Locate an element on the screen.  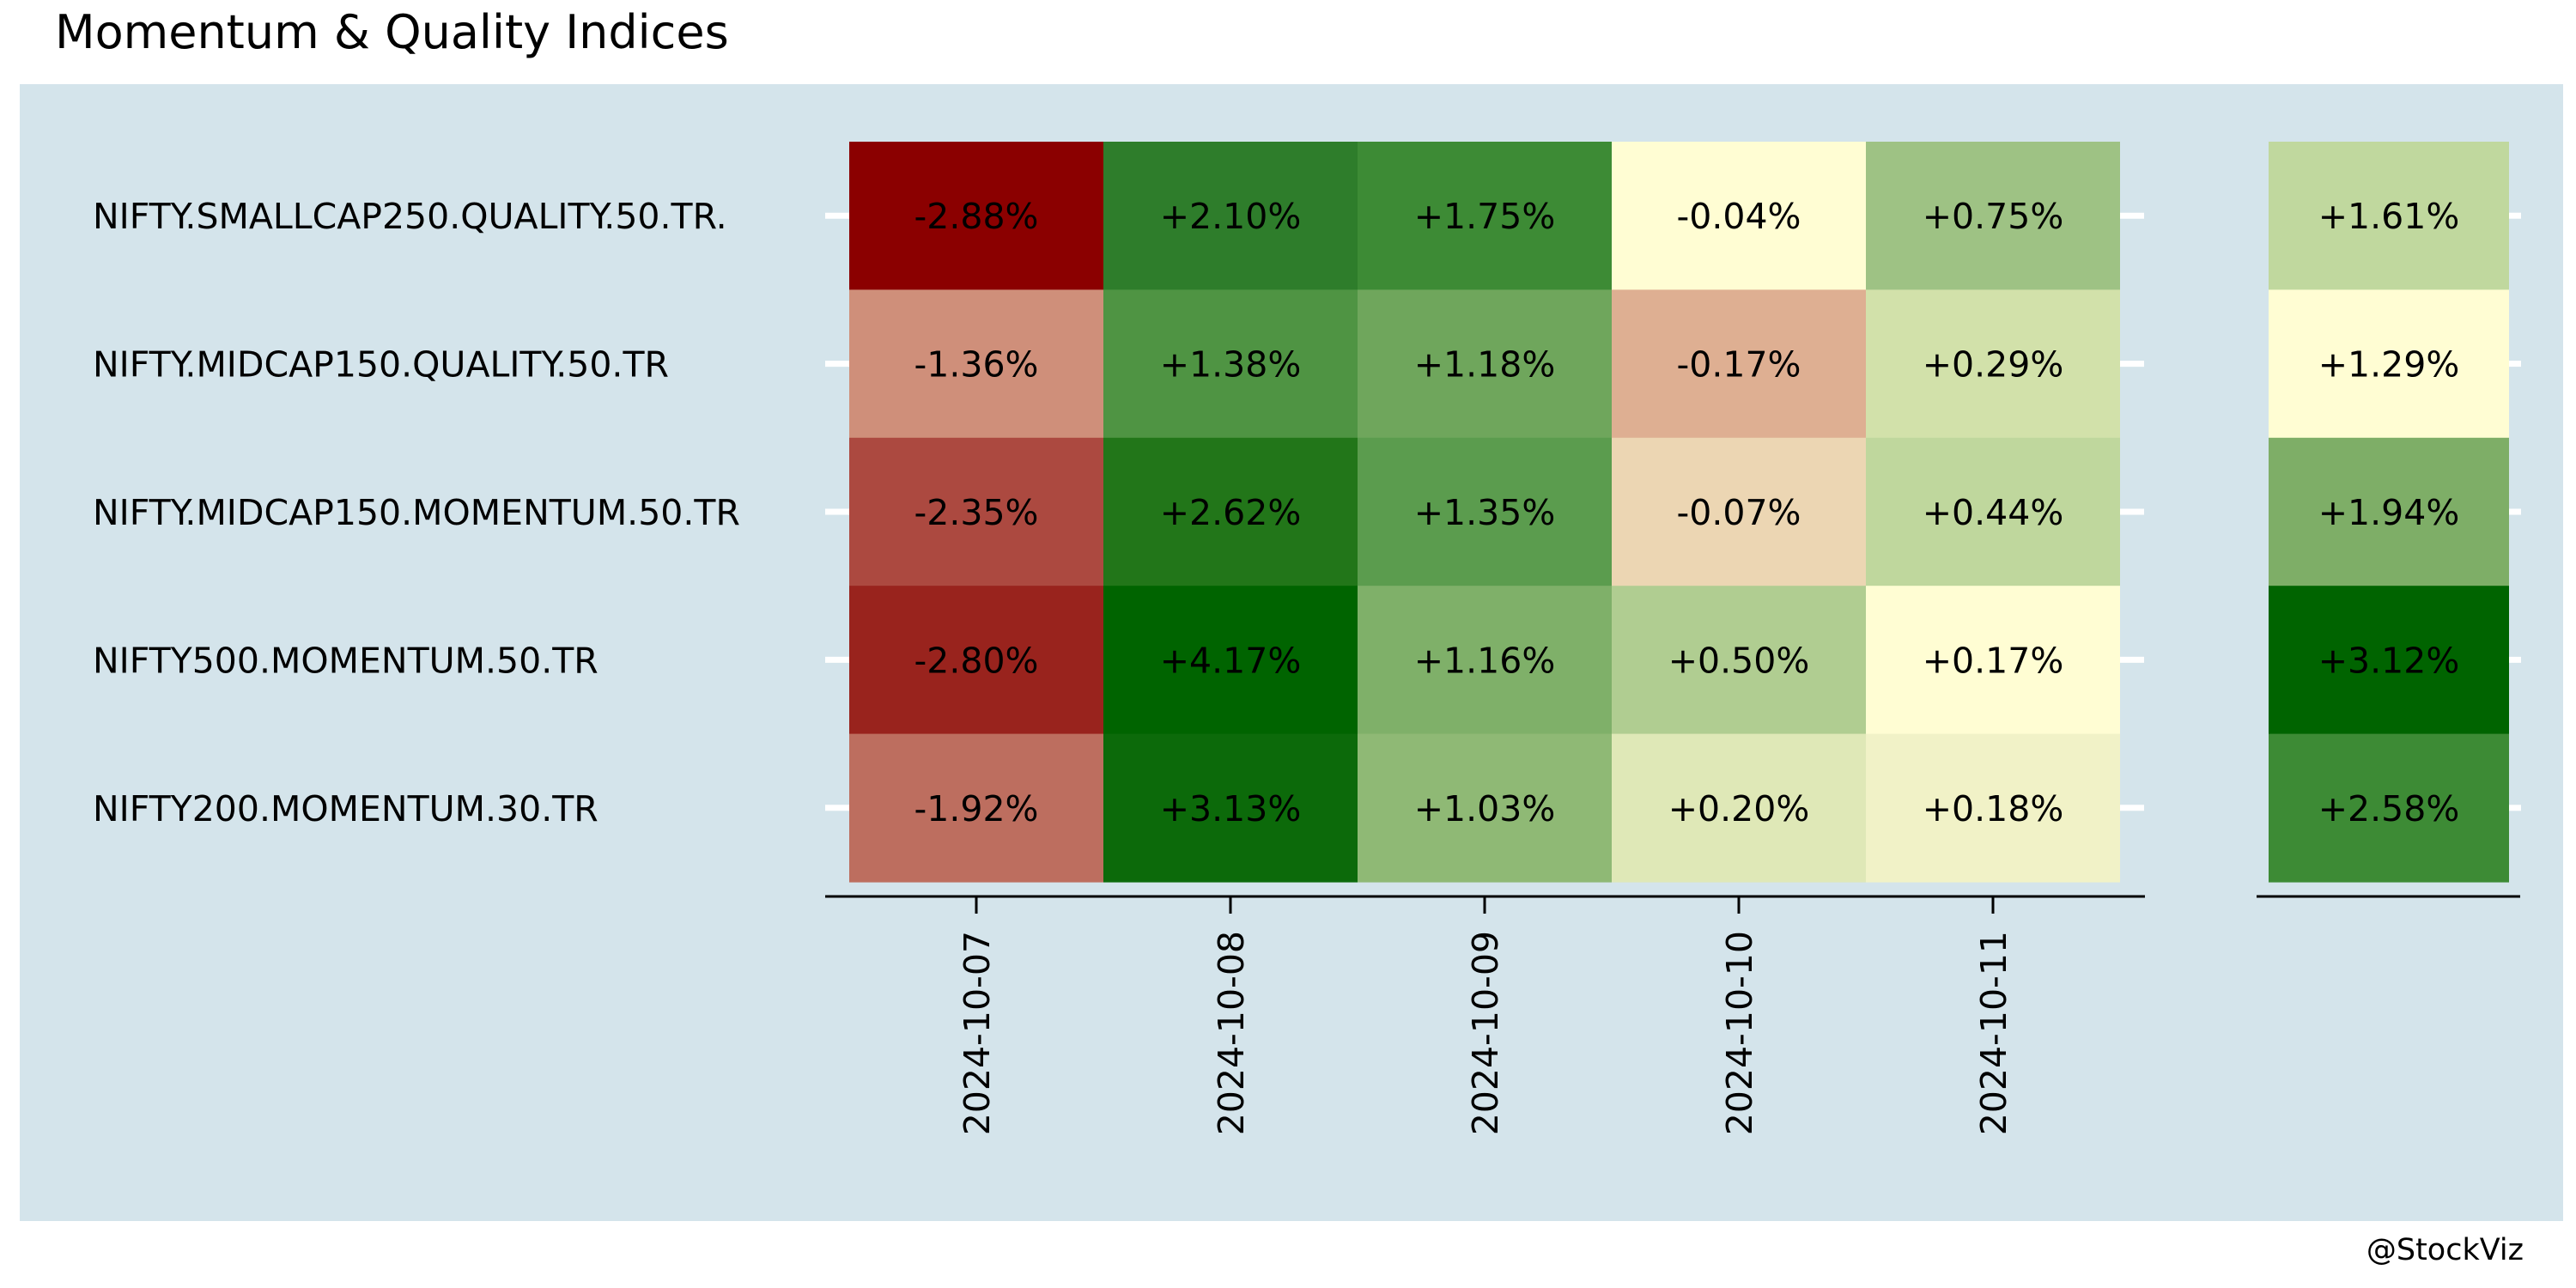
cell-value-label: -2.80% is located at coordinates (976, 660).